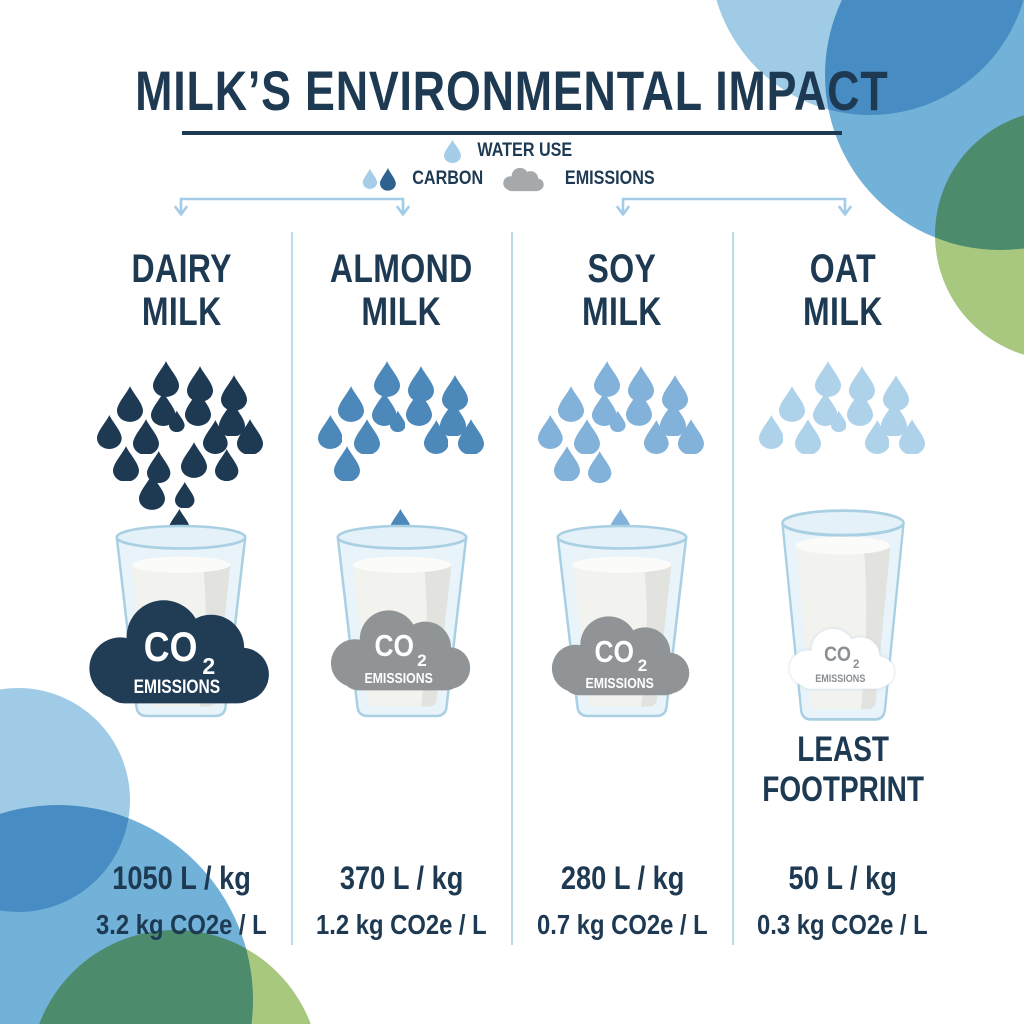  I want to click on column-title: OAT MILK, so click(842, 291).